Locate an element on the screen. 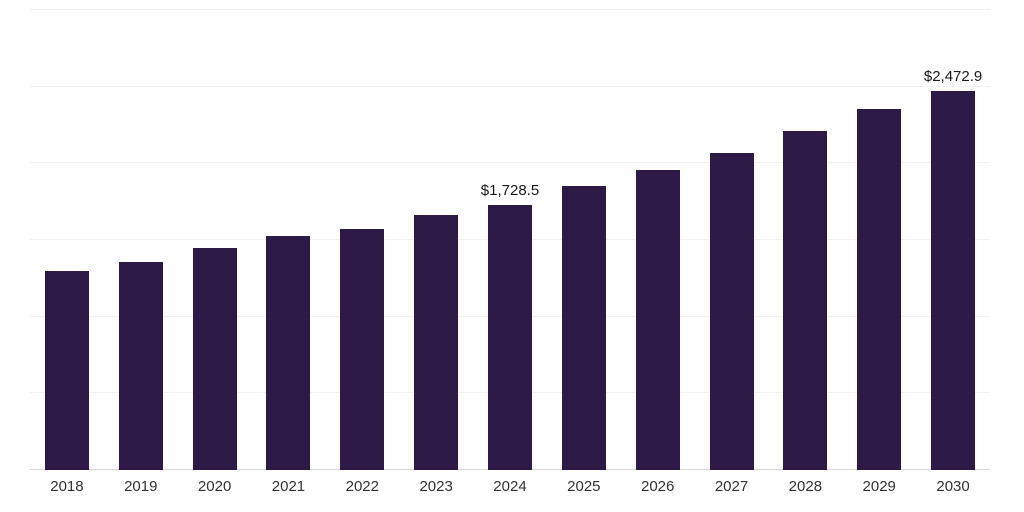 The height and width of the screenshot is (512, 1024). x-tick-label-2018: 2018 is located at coordinates (67, 486).